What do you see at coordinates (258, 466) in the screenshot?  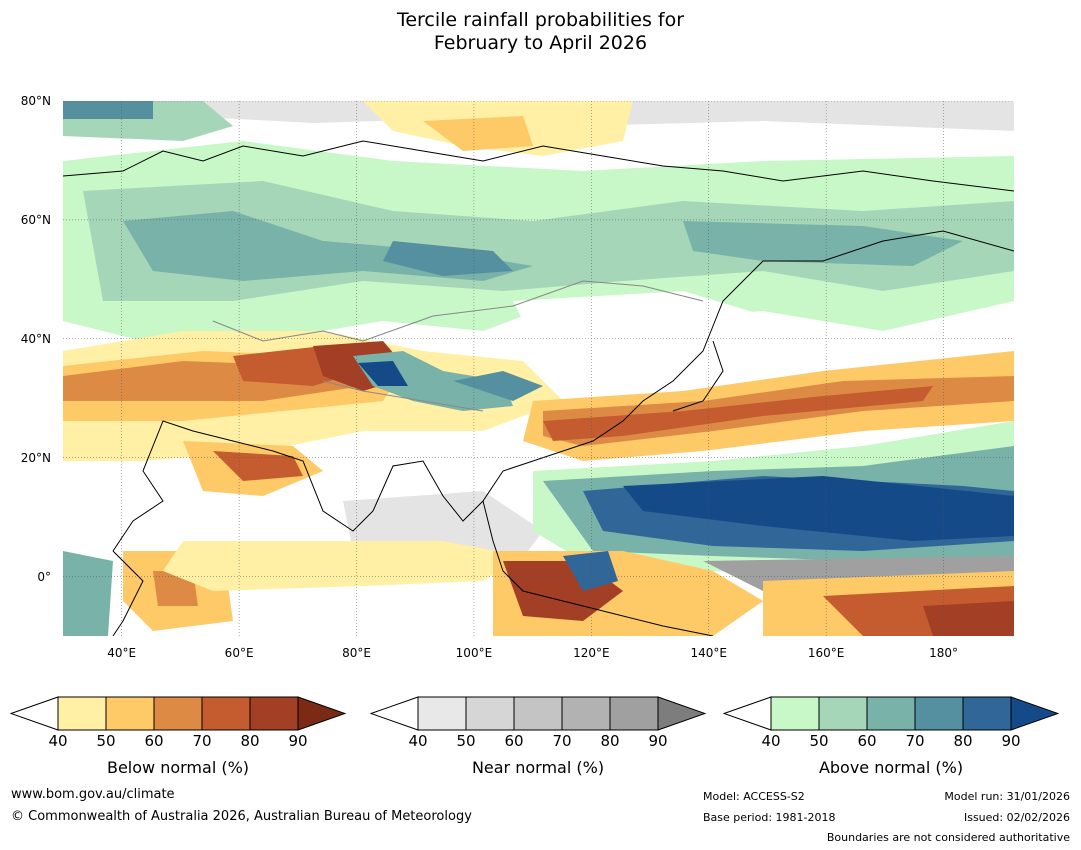 I see `india-below-normal-core` at bounding box center [258, 466].